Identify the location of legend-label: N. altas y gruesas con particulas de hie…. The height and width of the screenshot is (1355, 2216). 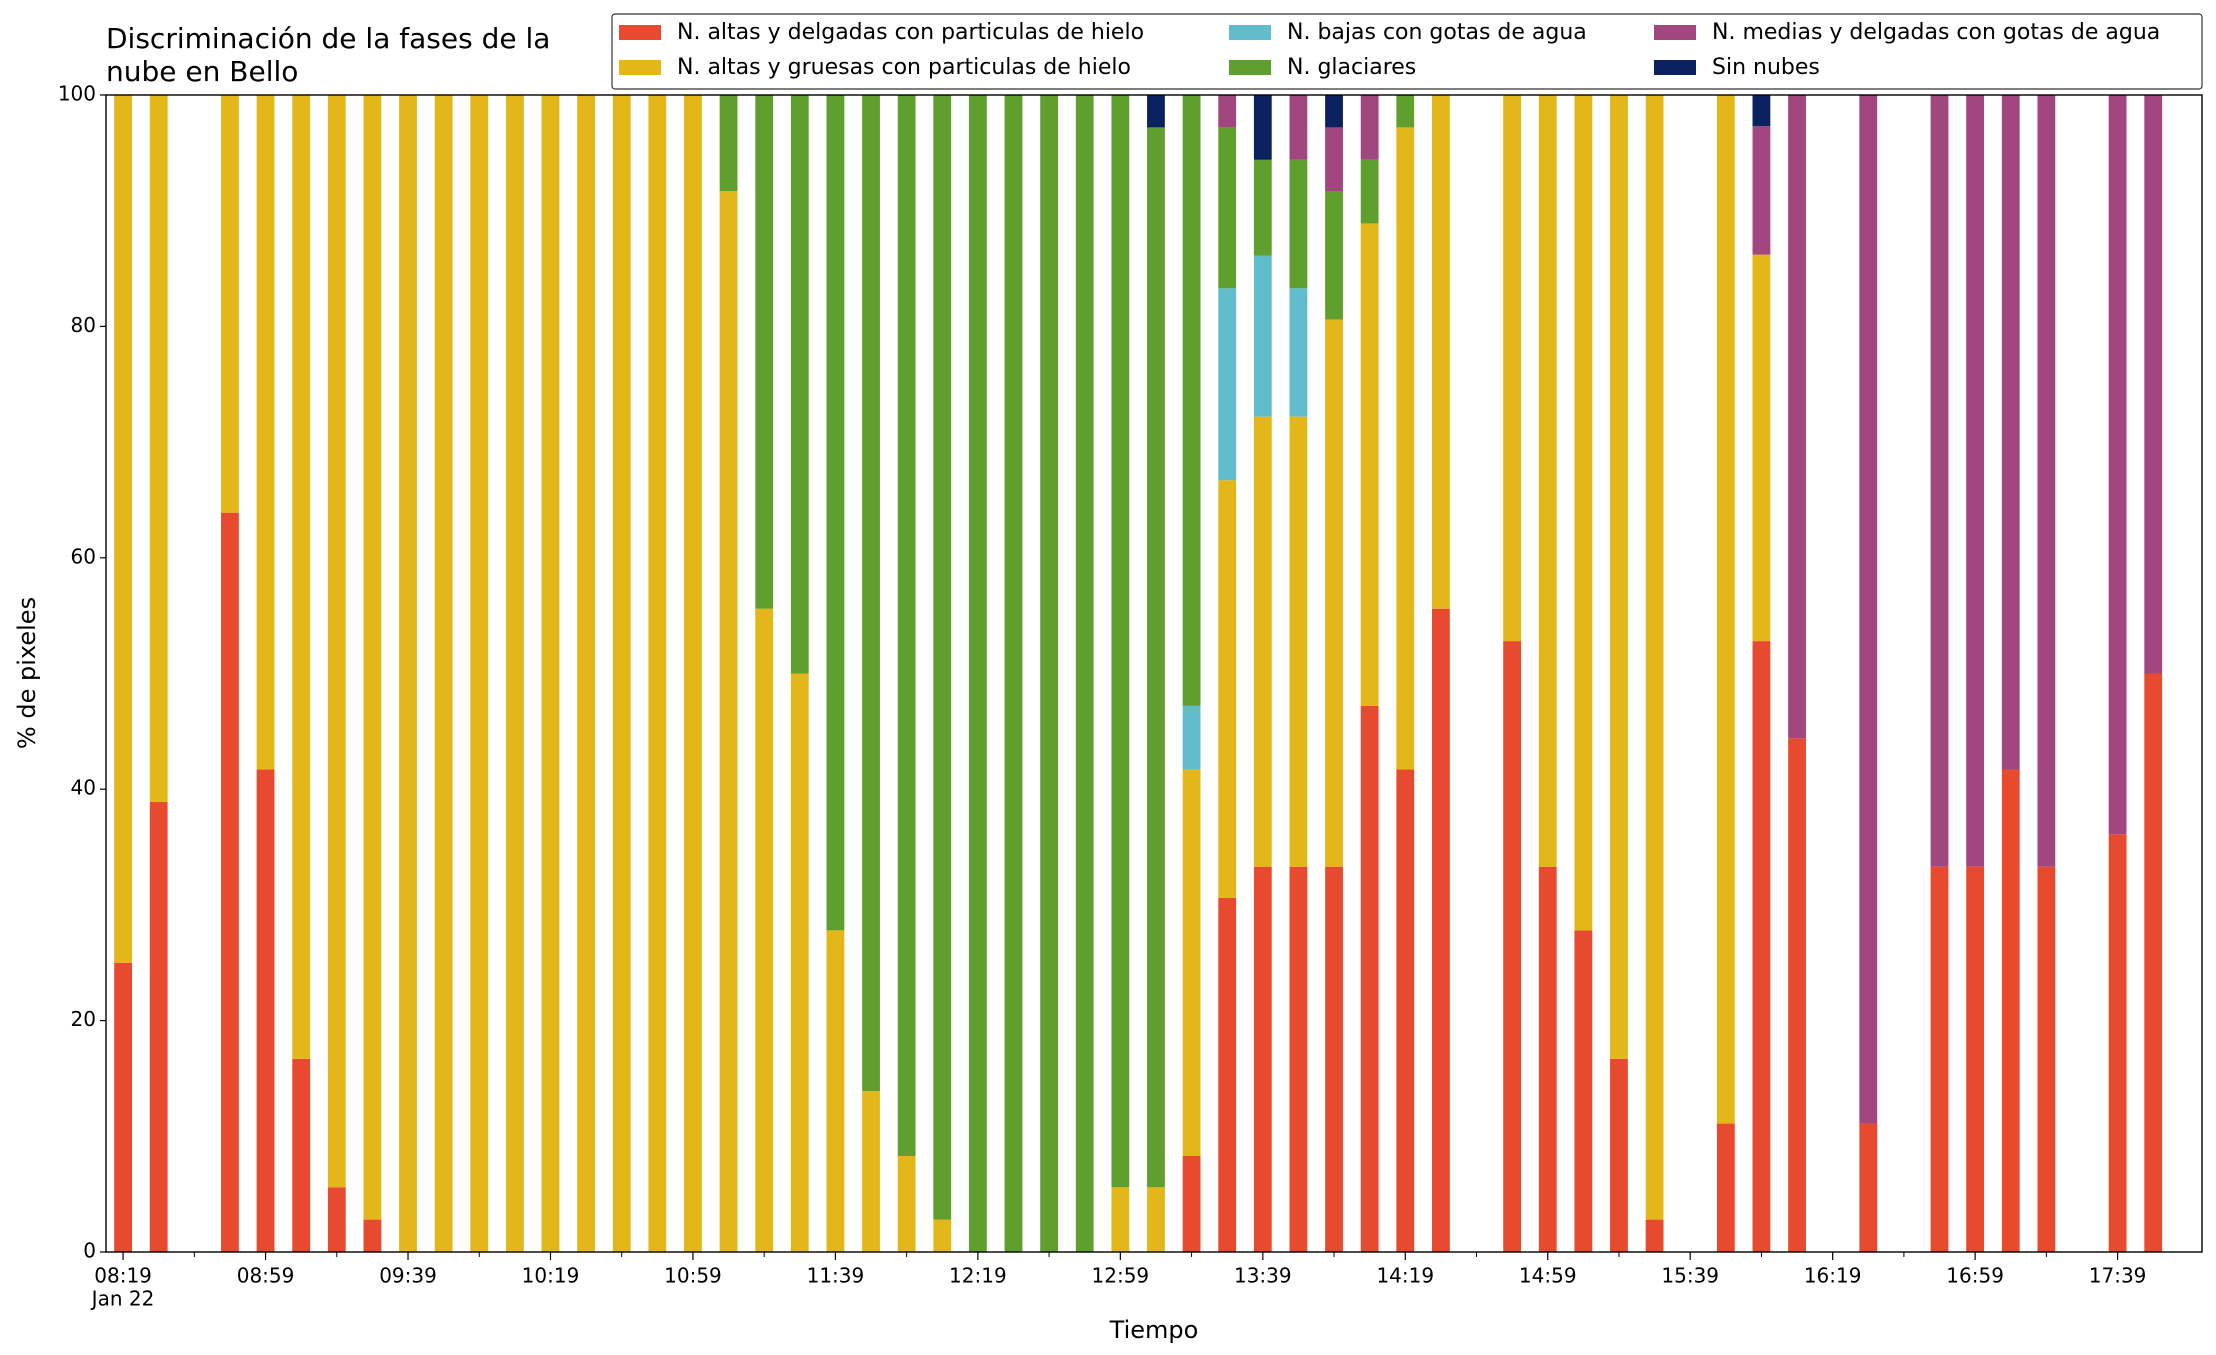
(904, 67).